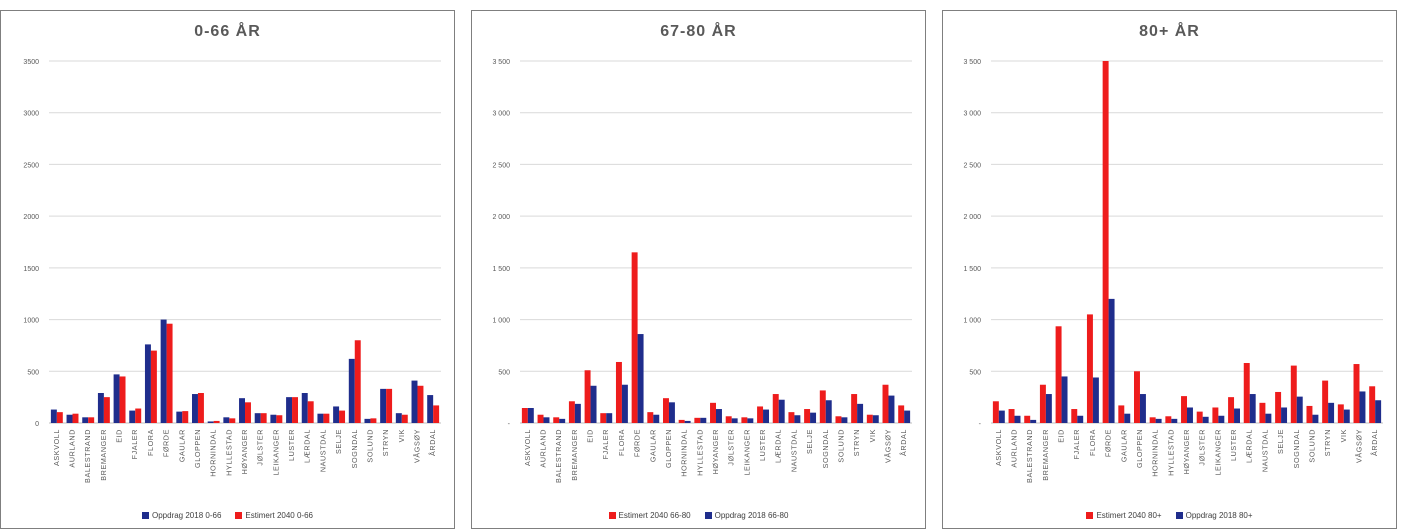 The image size is (1403, 529). Describe the element at coordinates (72, 448) in the screenshot. I see `x-tick-label: AURLAND` at that location.